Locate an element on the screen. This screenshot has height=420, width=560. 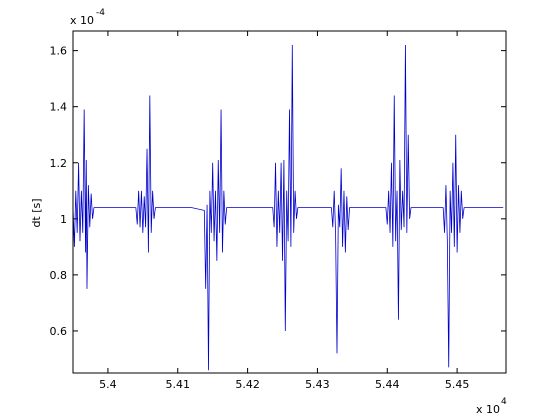
x-multiplier-exponent: 4 is located at coordinates (504, 402).